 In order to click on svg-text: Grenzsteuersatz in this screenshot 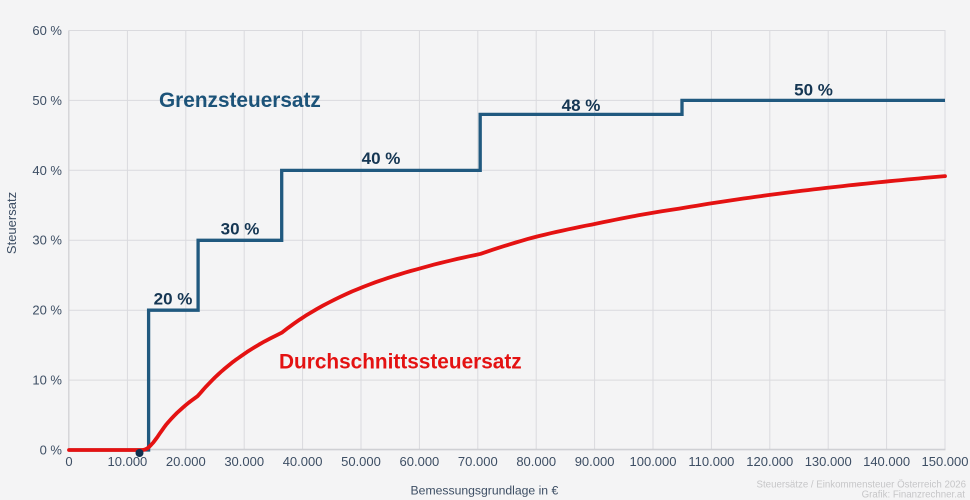, I will do `click(240, 100)`.